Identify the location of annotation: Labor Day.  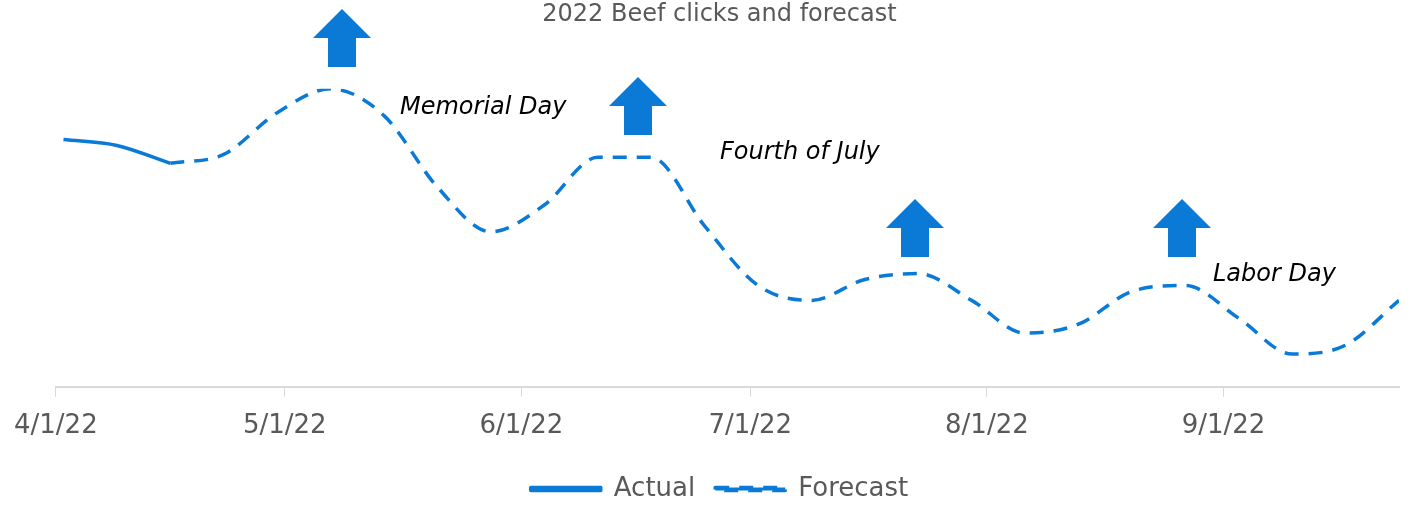
(1275, 273).